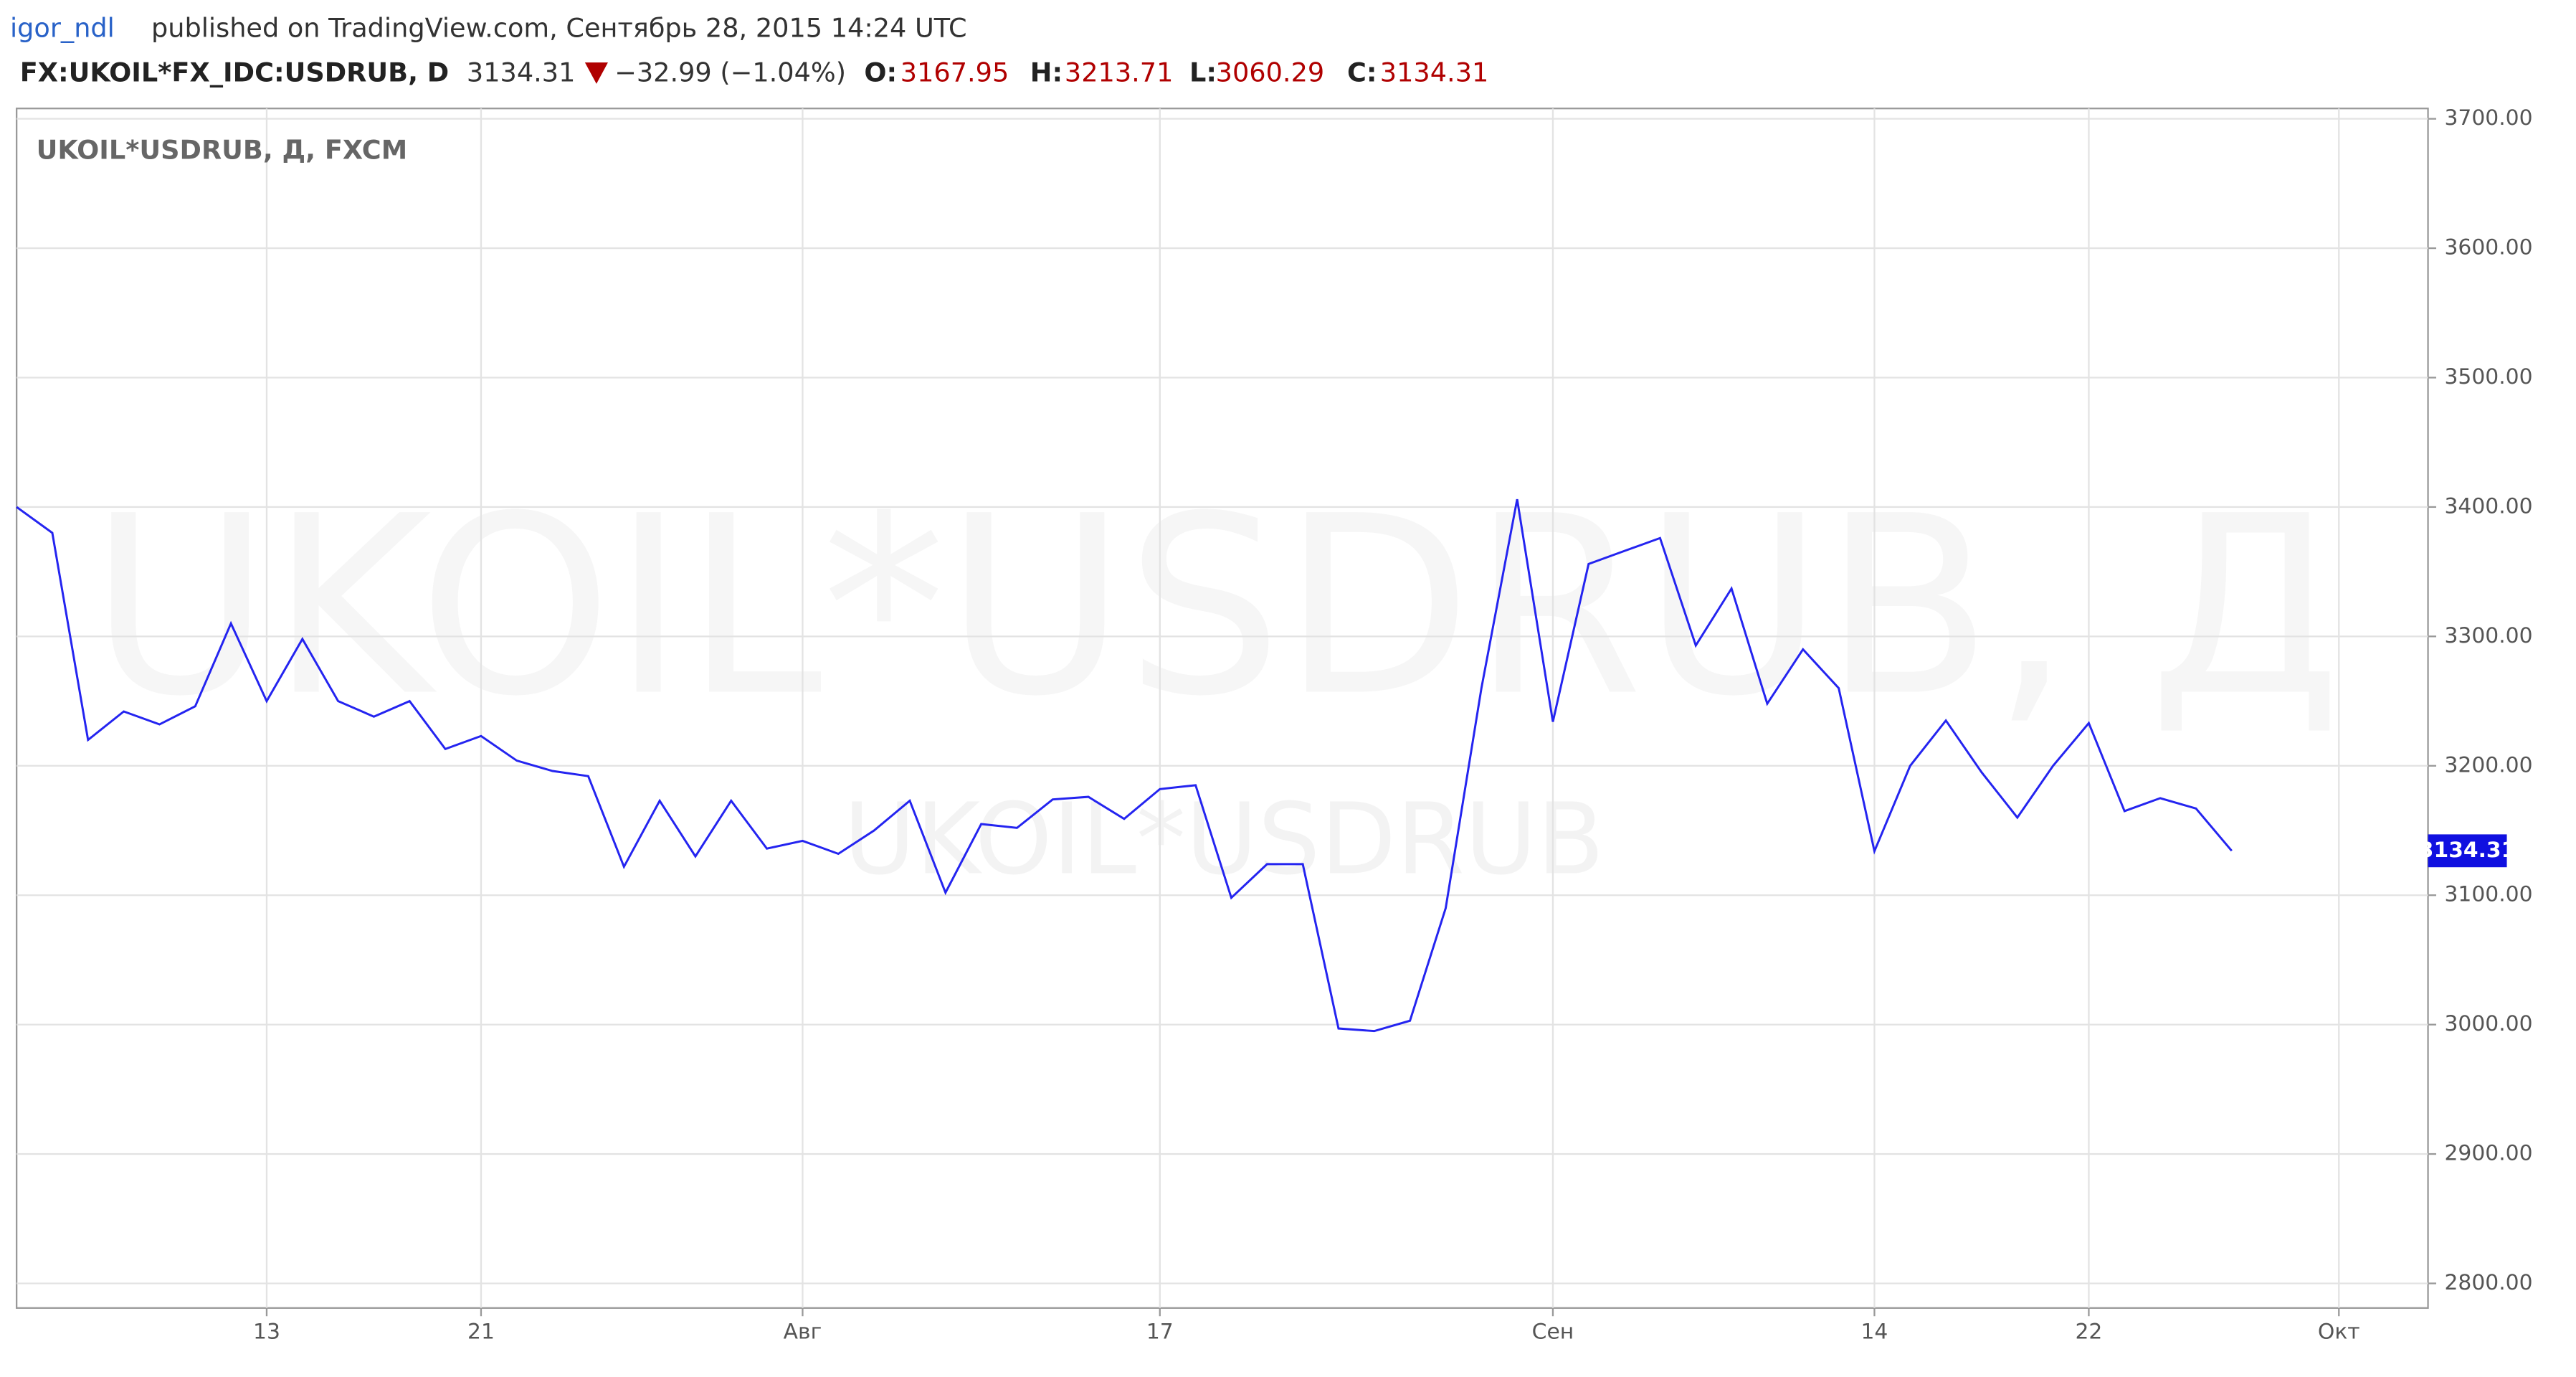 The height and width of the screenshot is (1377, 2576). I want to click on y-tick-label: 3300.00, so click(2488, 635).